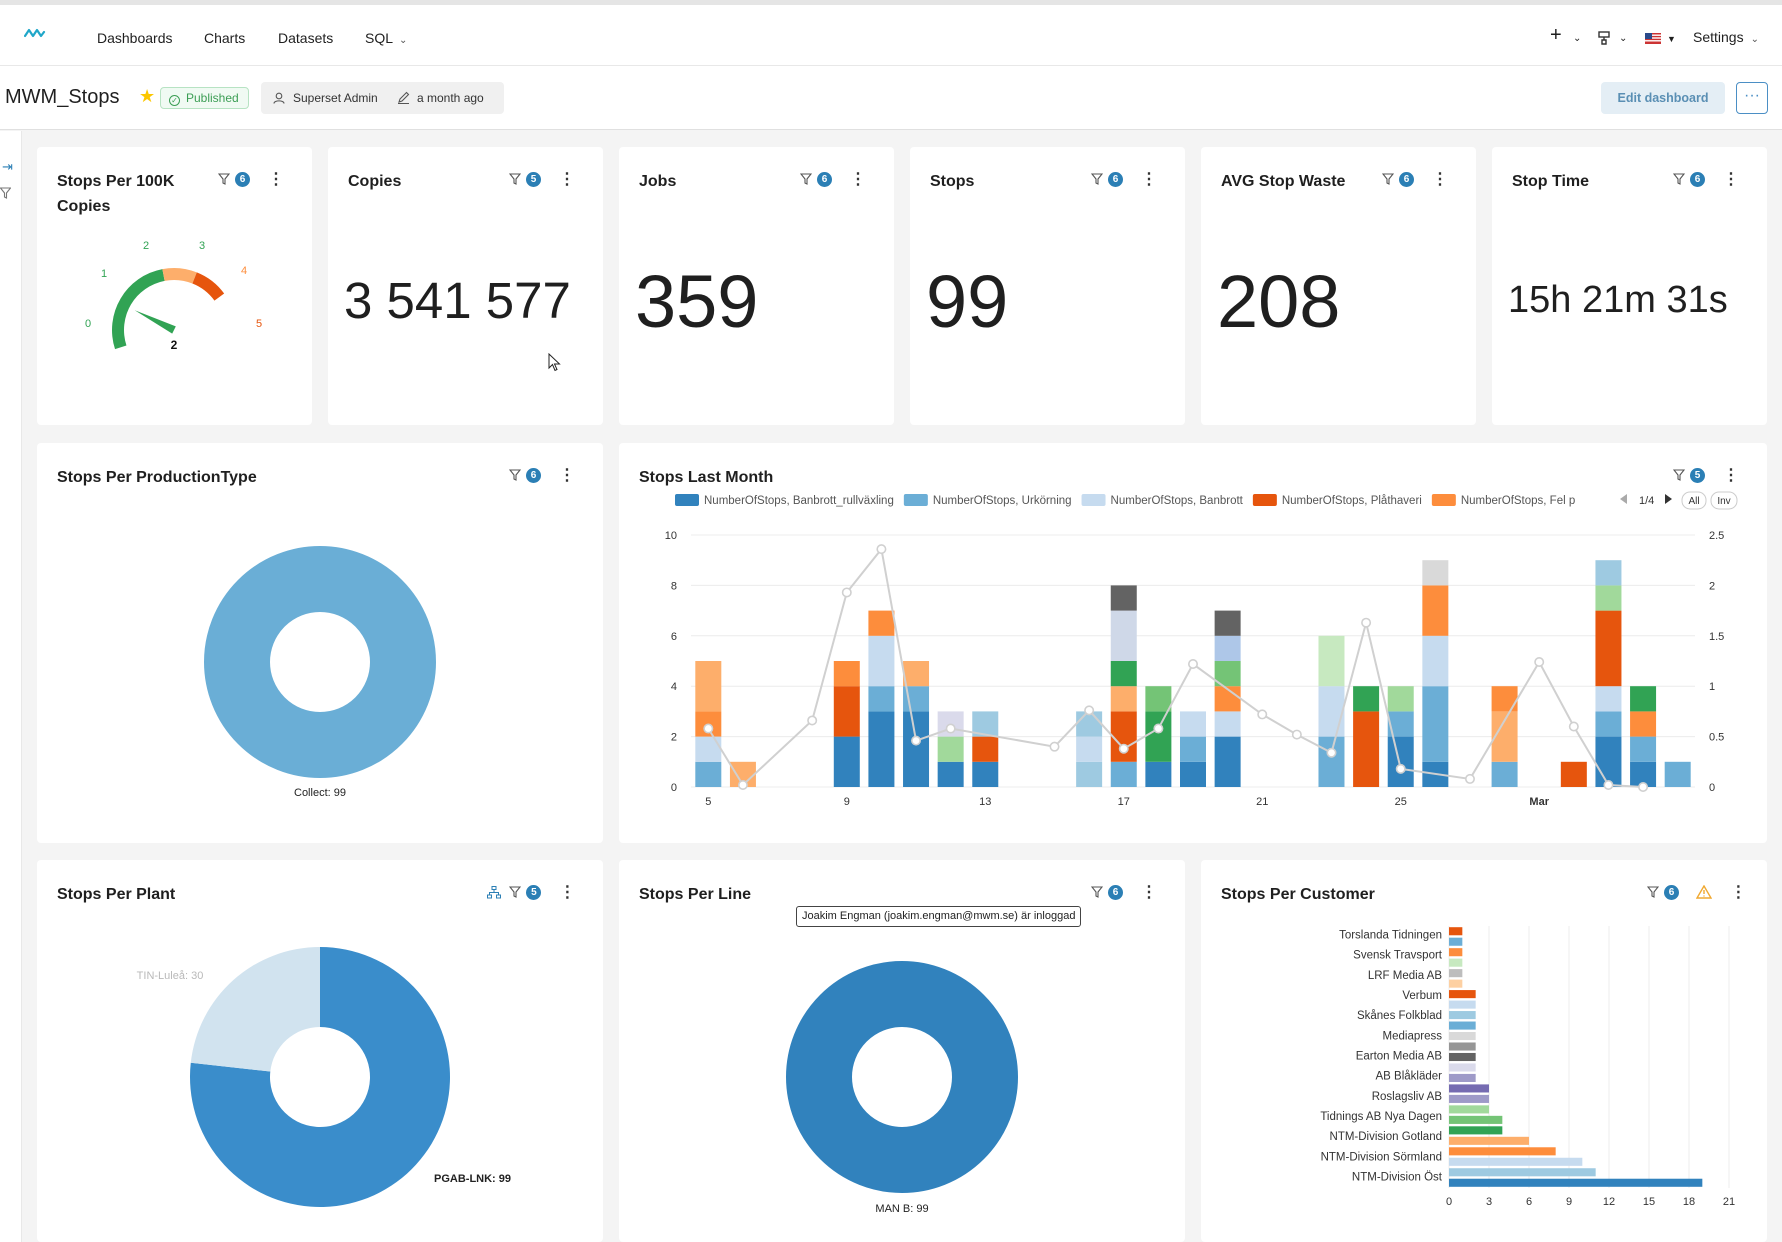 The width and height of the screenshot is (1782, 1242). I want to click on more-options-button: ···, so click(1752, 98).